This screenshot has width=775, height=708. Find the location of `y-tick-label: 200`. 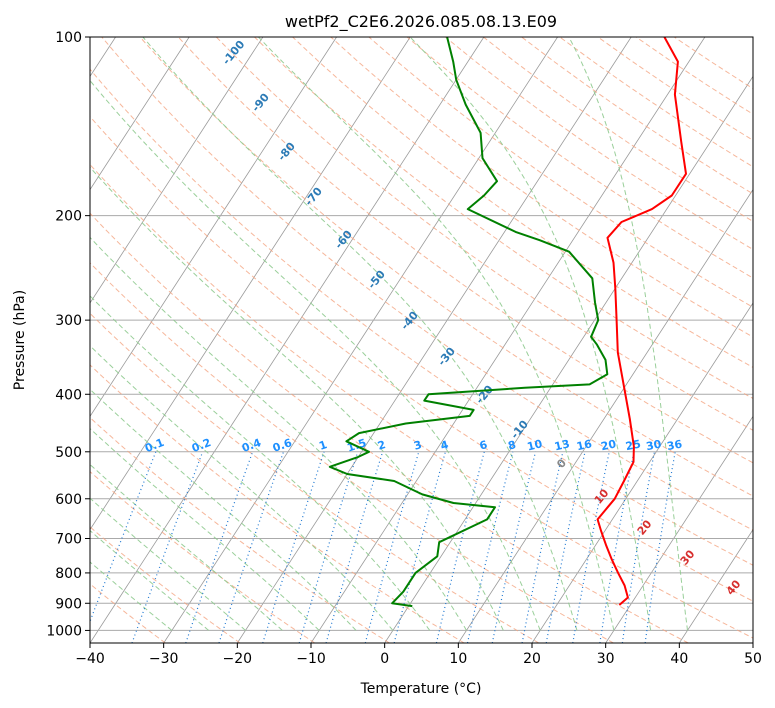

y-tick-label: 200 is located at coordinates (68, 217).